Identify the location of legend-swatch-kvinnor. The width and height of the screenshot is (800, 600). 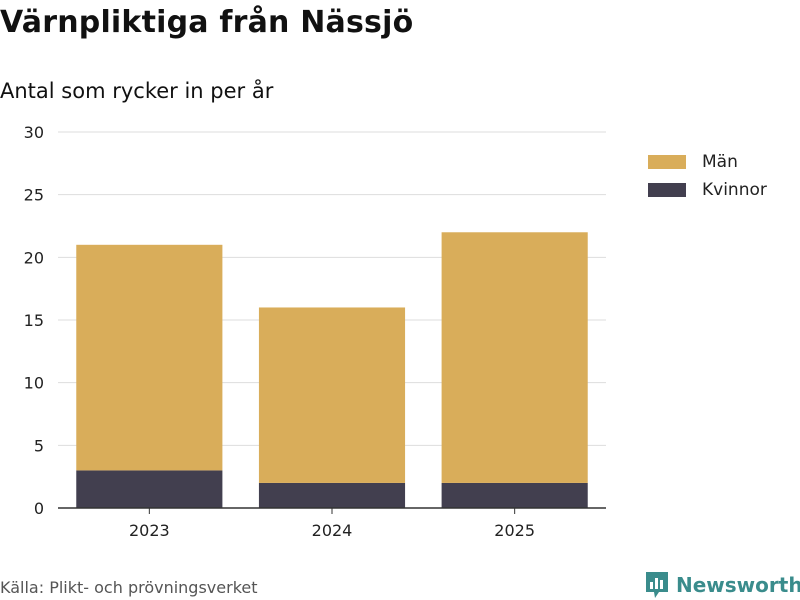
(667, 190).